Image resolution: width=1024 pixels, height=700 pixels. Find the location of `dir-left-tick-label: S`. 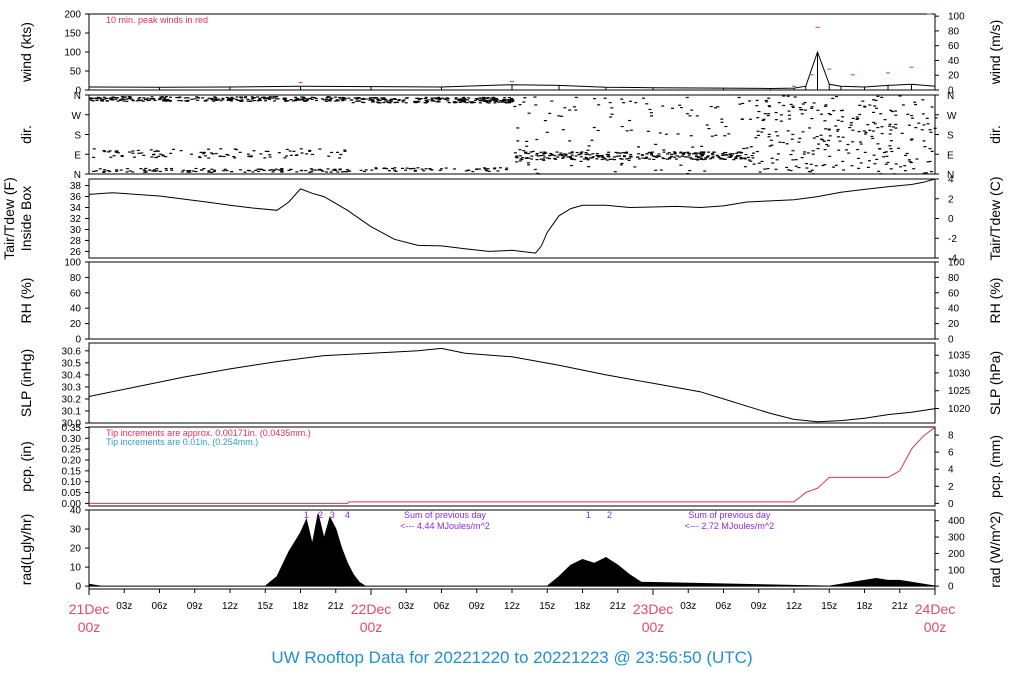

dir-left-tick-label: S is located at coordinates (77, 136).